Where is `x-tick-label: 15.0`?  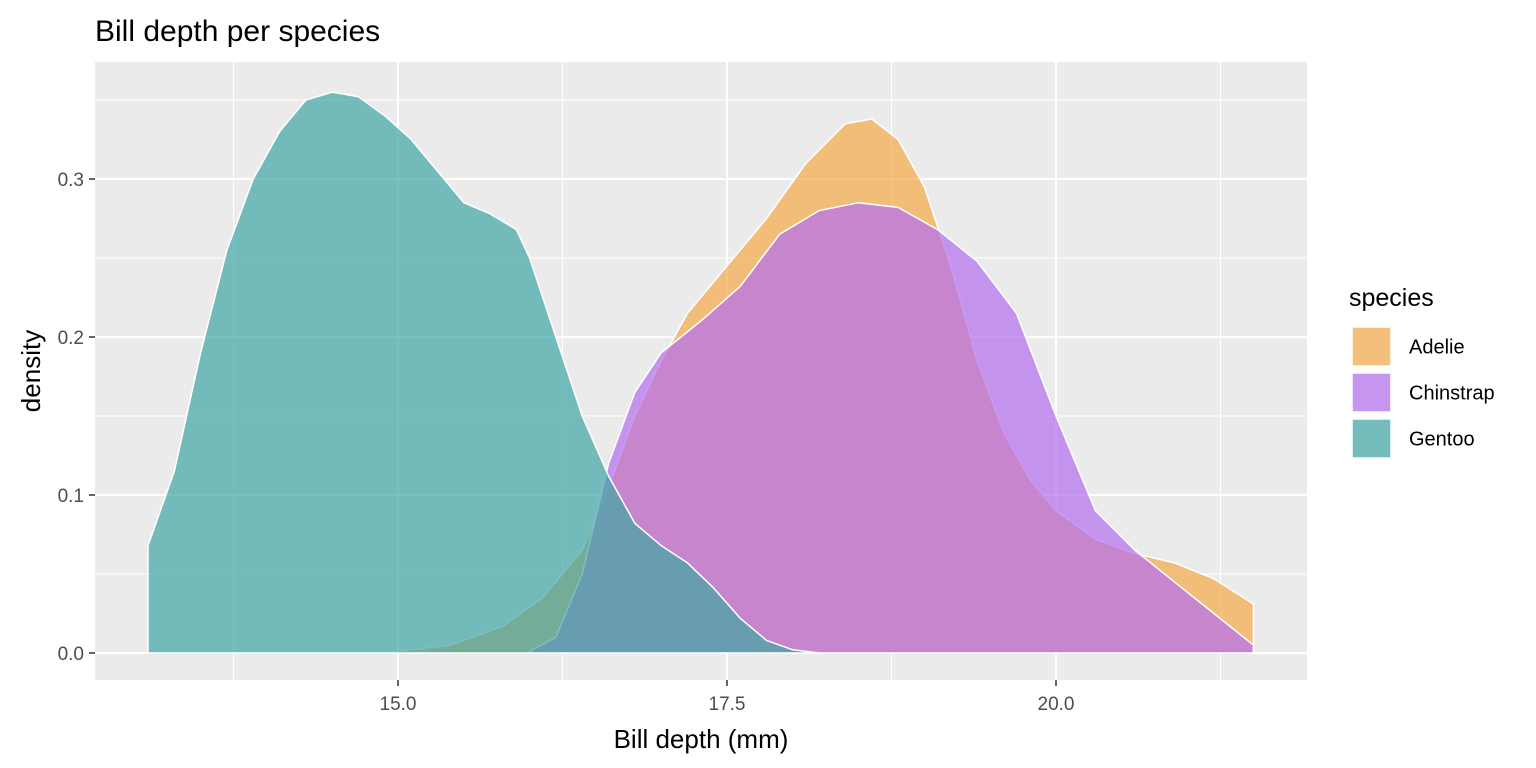 x-tick-label: 15.0 is located at coordinates (398, 704).